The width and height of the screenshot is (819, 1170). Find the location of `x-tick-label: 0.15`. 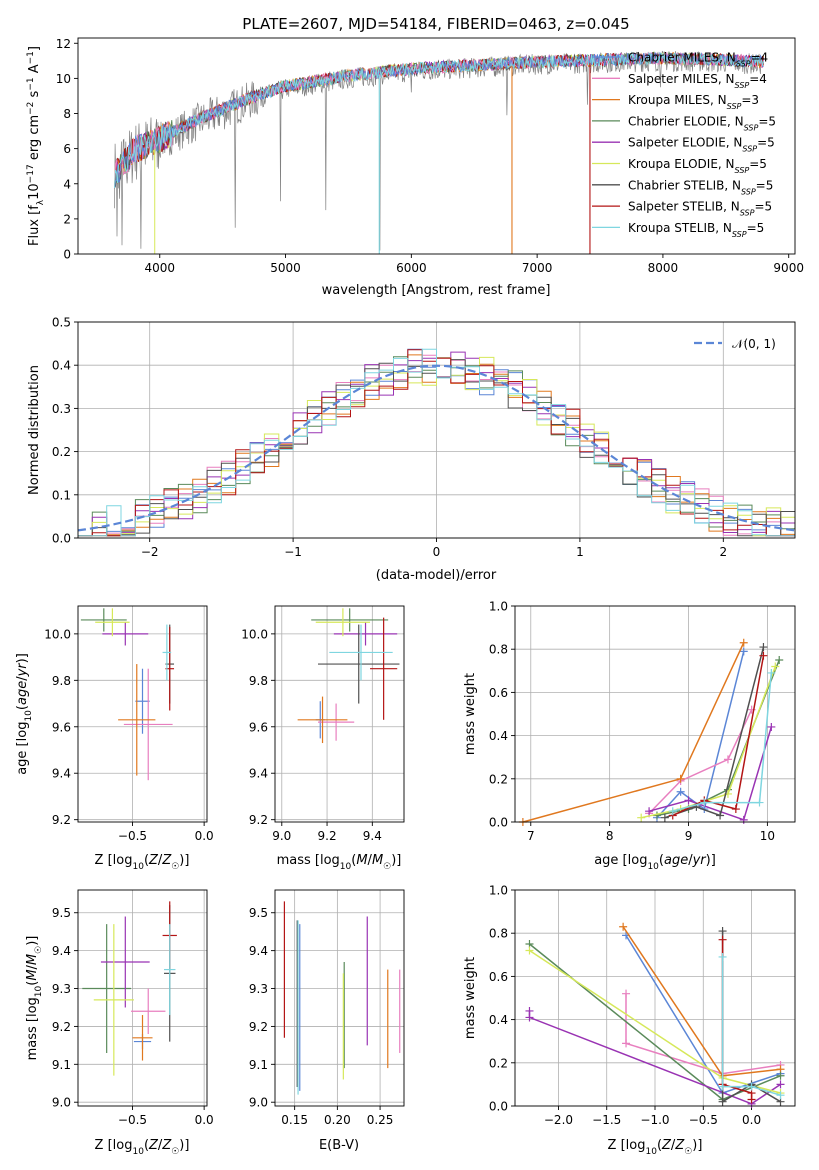

x-tick-label: 0.15 is located at coordinates (294, 1120).